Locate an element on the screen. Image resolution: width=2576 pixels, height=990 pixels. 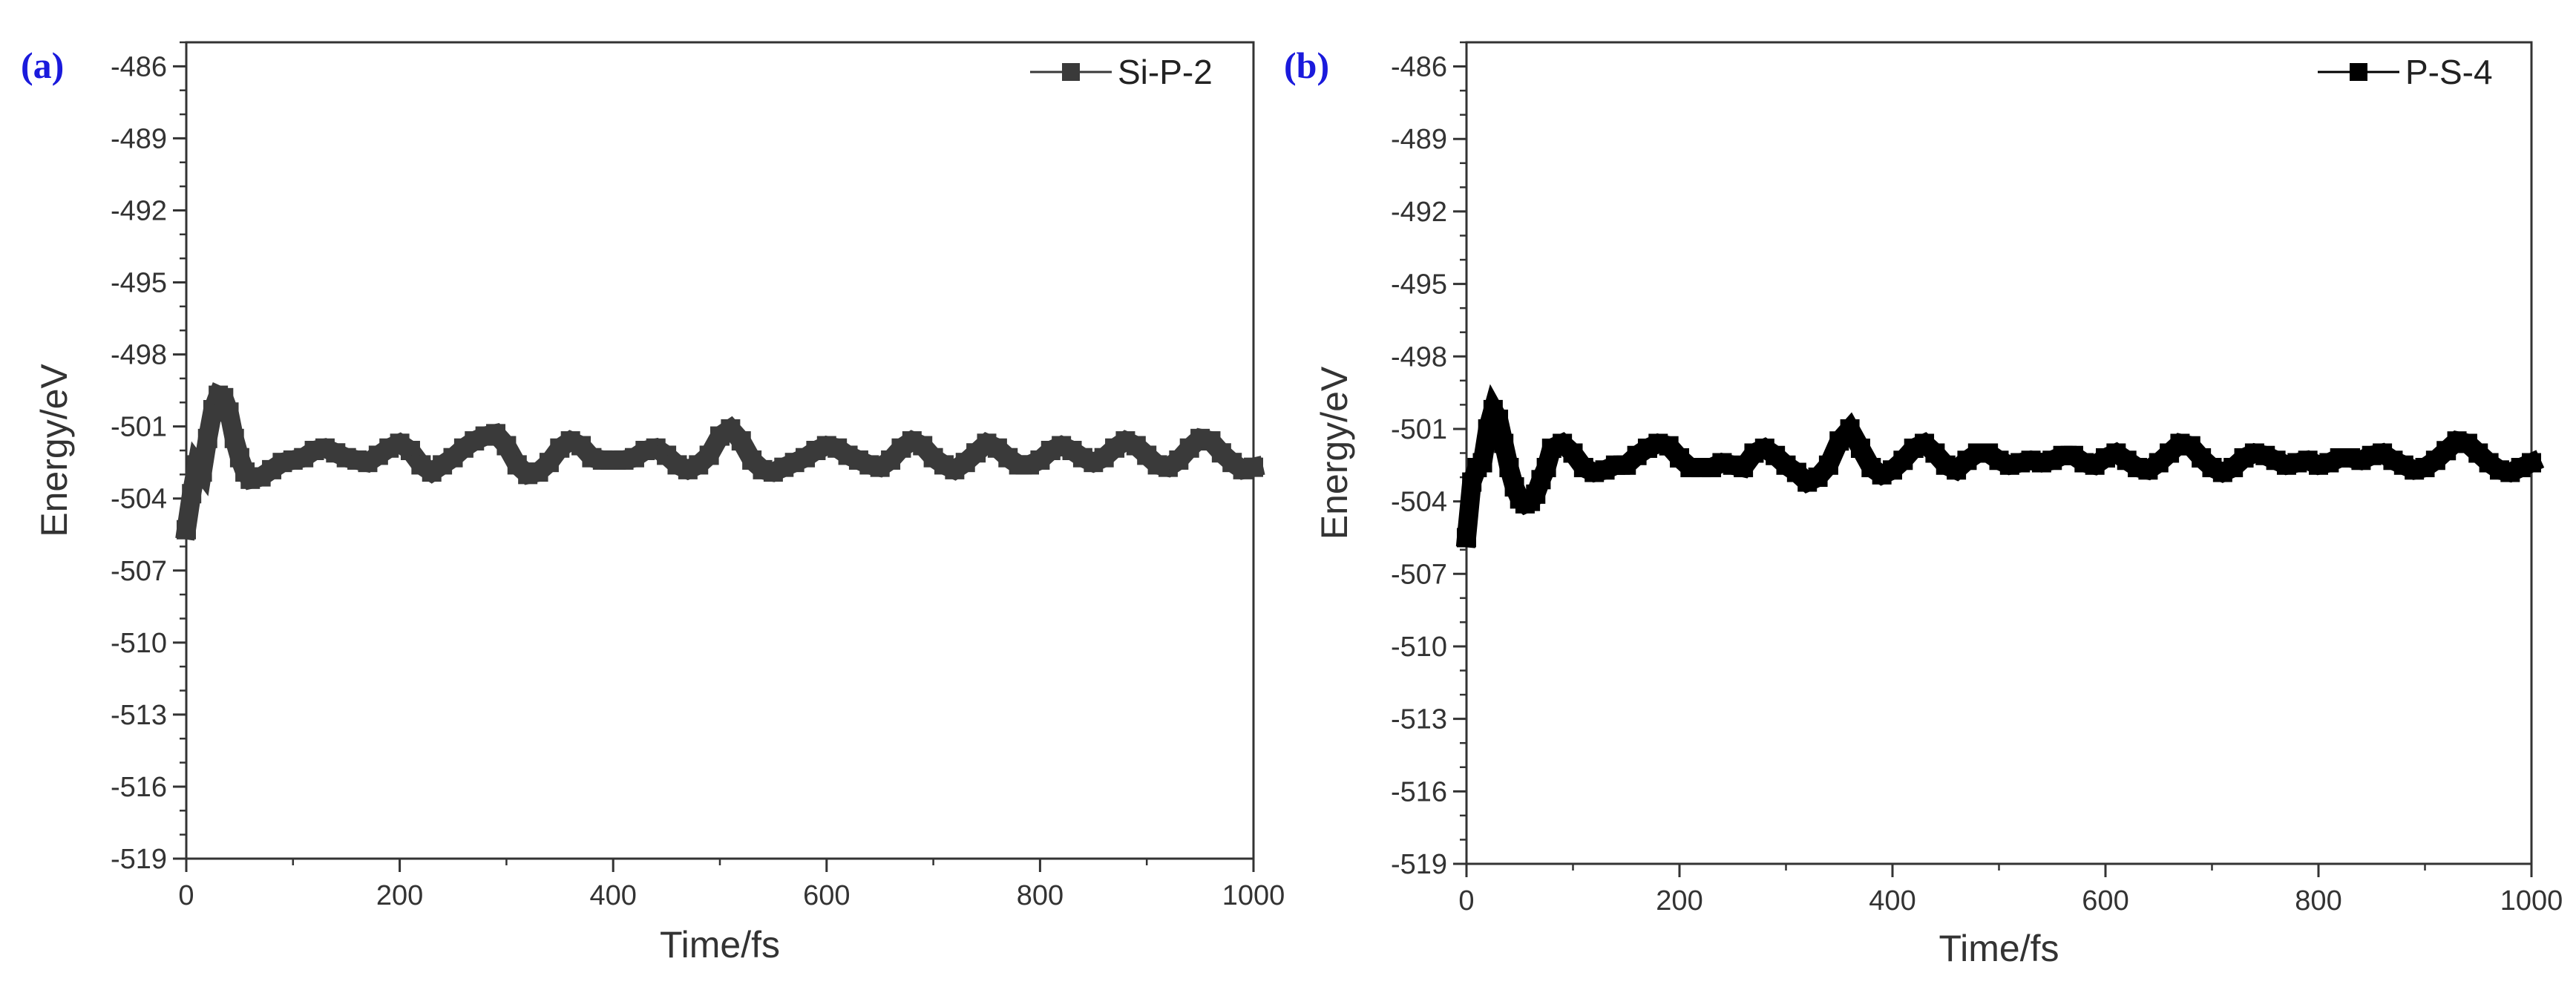
panel-label: (a) is located at coordinates (43, 65).